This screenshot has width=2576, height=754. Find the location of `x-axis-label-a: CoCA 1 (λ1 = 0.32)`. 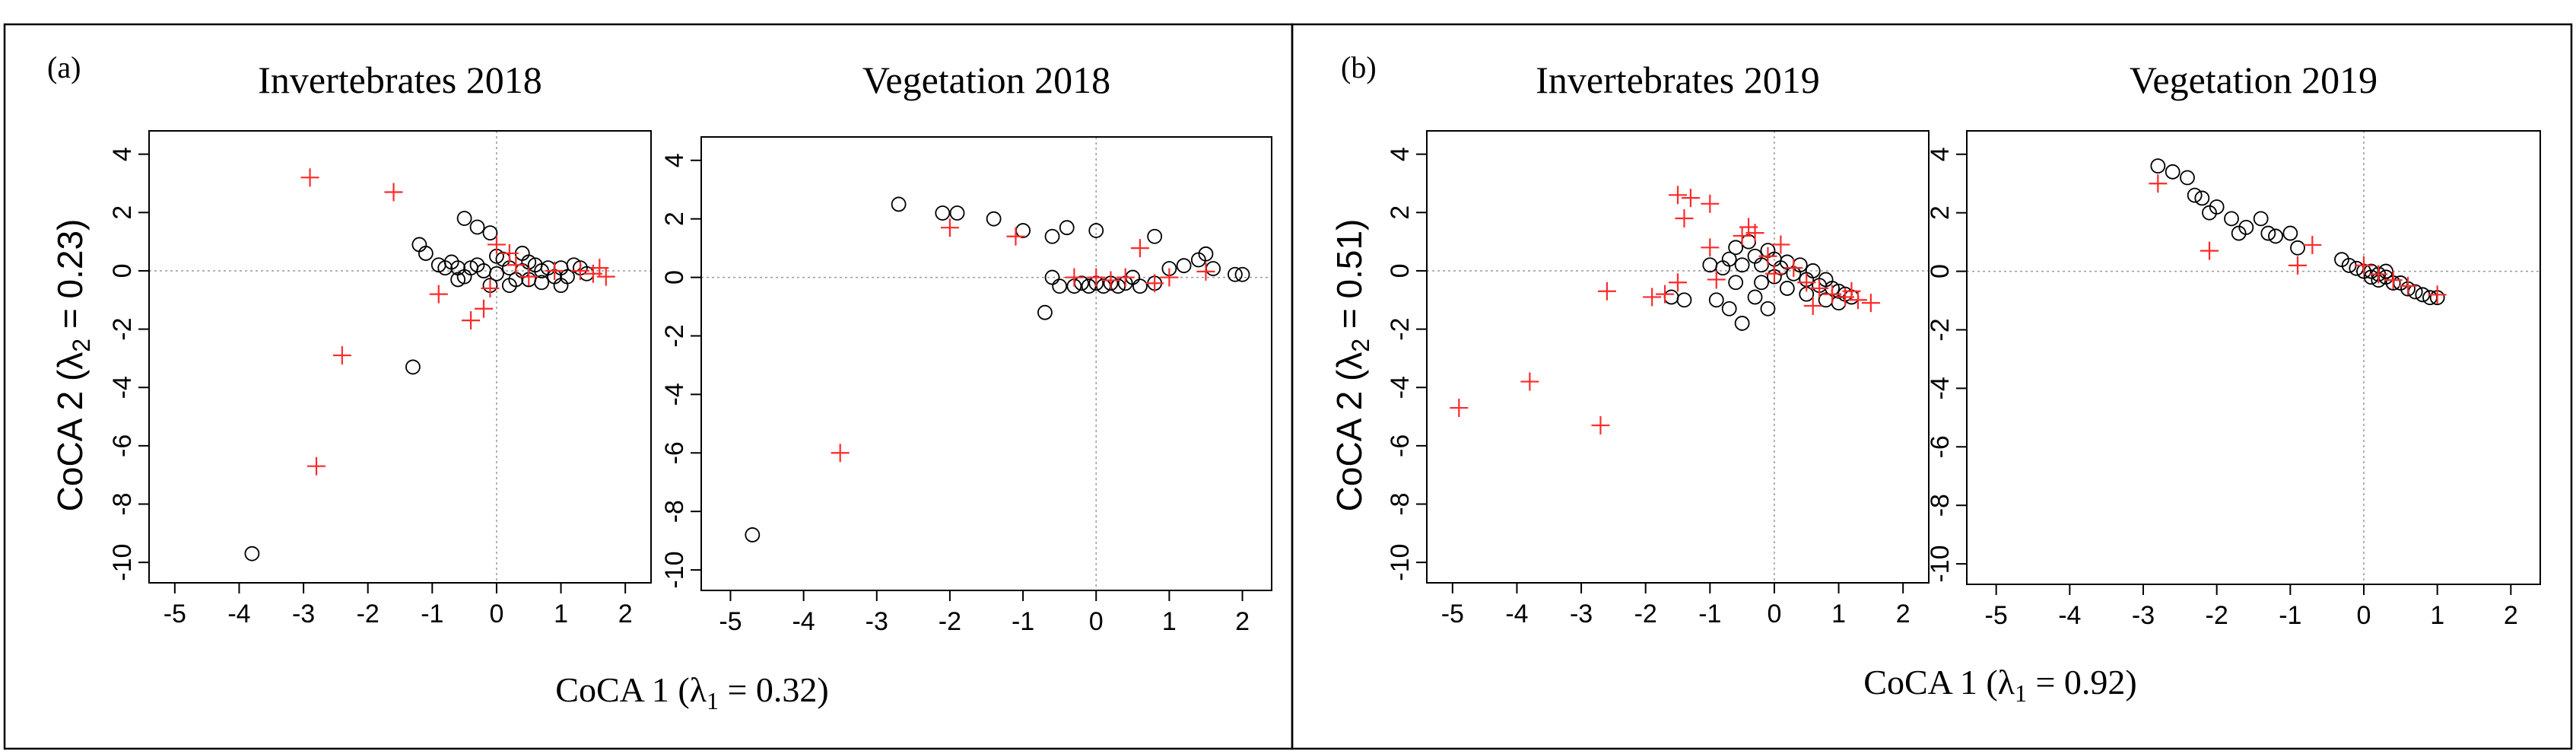

x-axis-label-a: CoCA 1 (λ1 = 0.32) is located at coordinates (691, 692).